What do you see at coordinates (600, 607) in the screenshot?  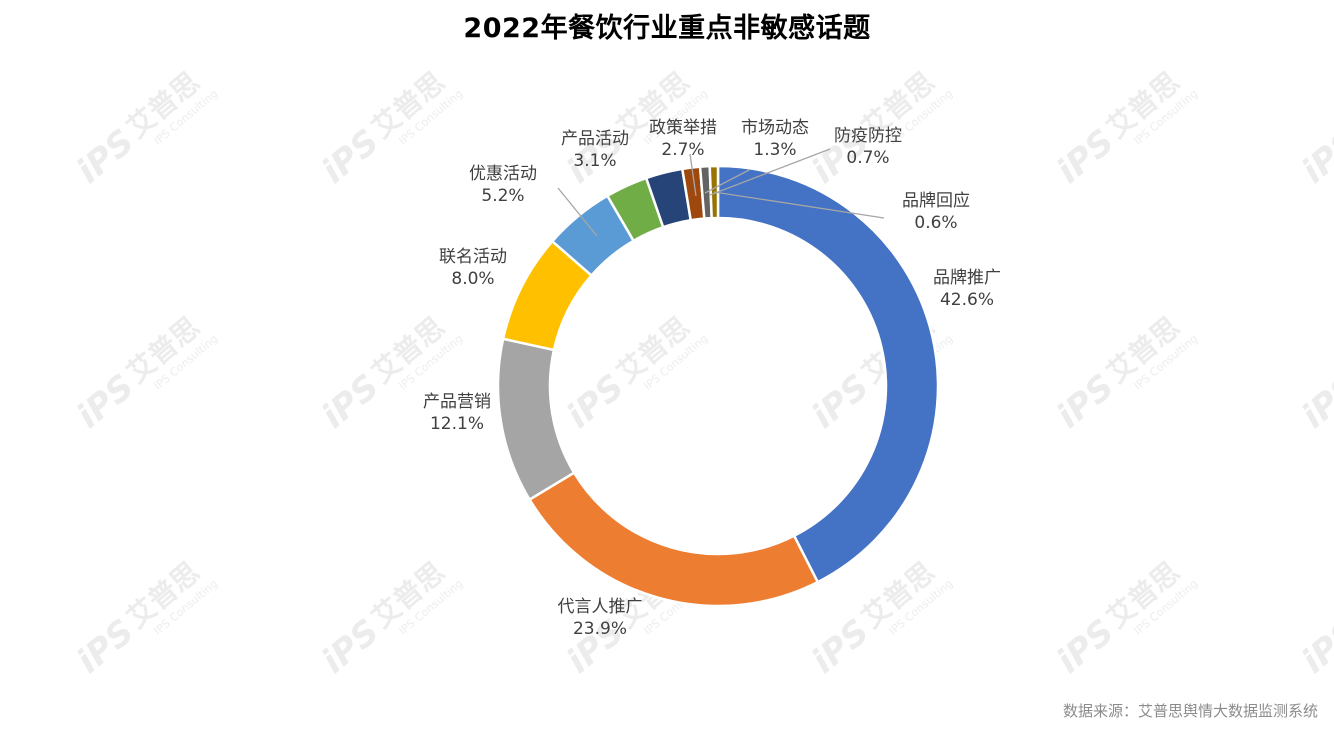 I see `slice-label-name: 代言人推广` at bounding box center [600, 607].